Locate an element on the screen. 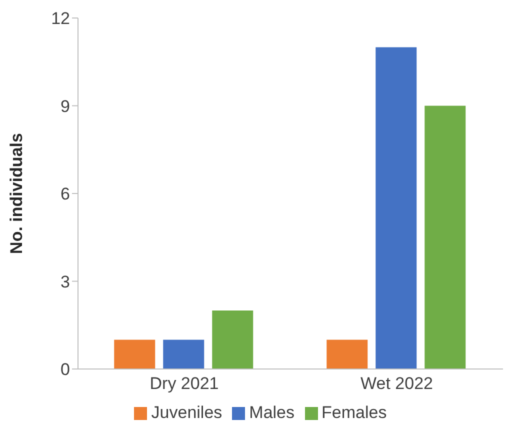 Image resolution: width=521 pixels, height=441 pixels. legend-label: Females is located at coordinates (354, 412).